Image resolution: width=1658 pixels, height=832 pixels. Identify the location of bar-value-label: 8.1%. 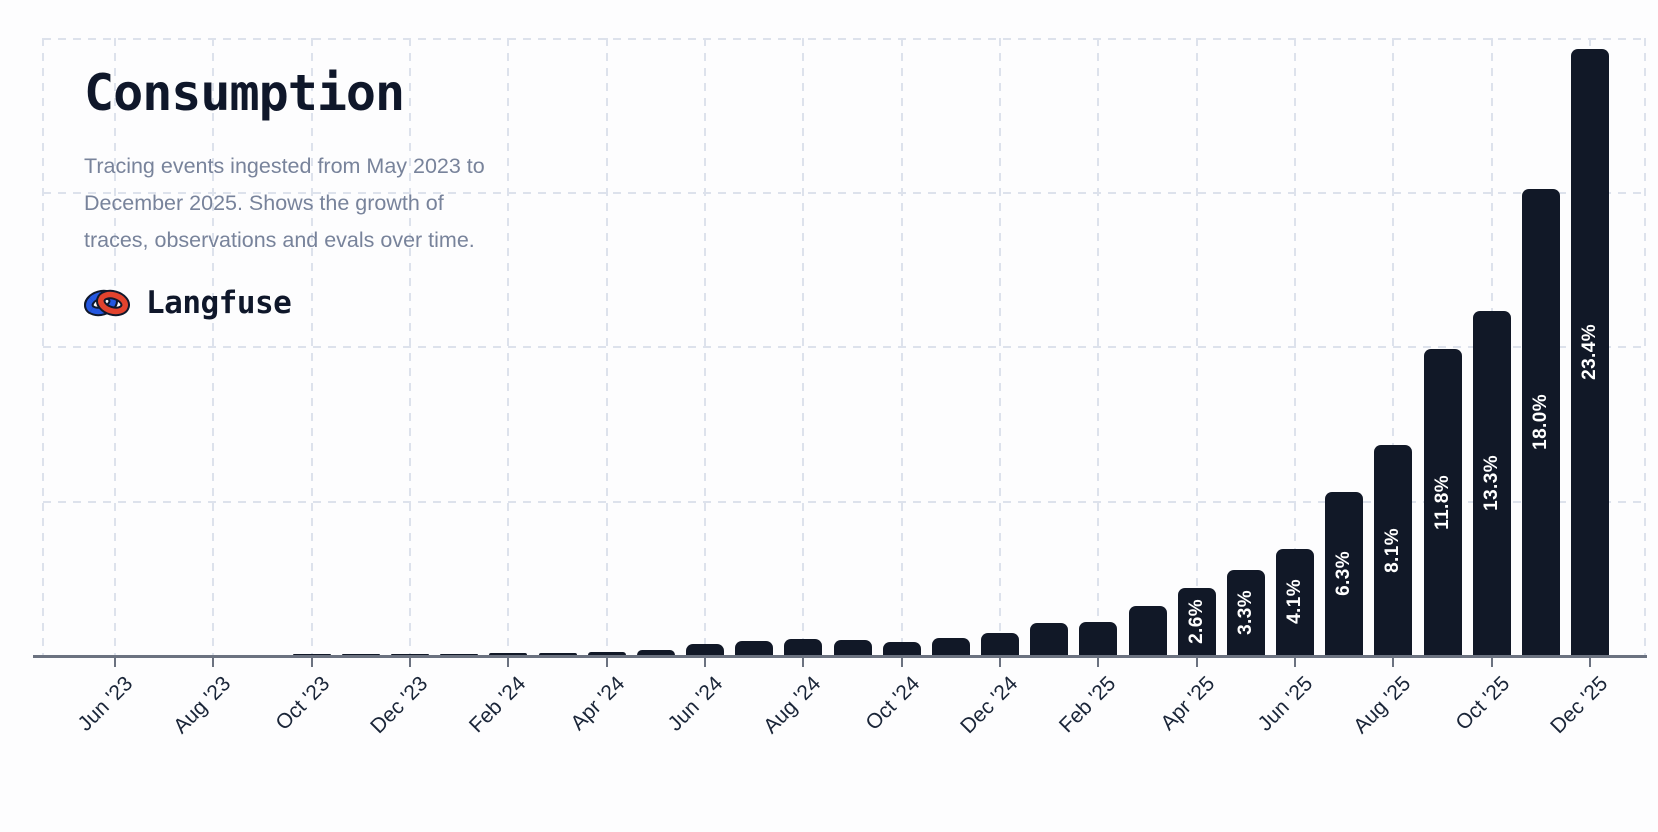
(1393, 550).